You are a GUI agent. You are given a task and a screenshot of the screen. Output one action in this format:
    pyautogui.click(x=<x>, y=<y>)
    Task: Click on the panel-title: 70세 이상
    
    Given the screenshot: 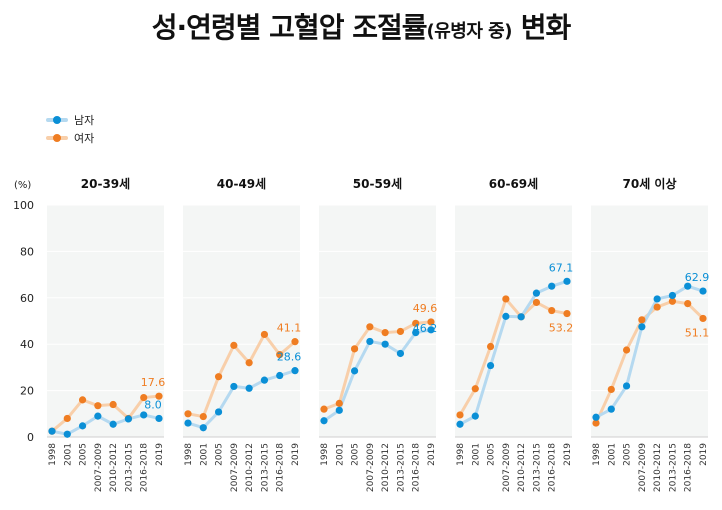 What is the action you would take?
    pyautogui.click(x=650, y=183)
    